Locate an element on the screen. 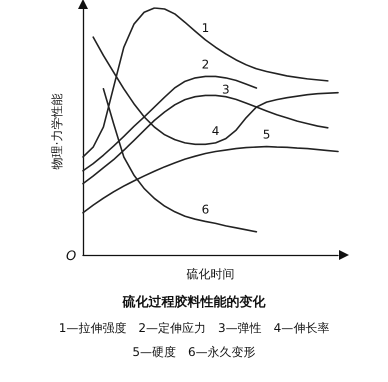 The width and height of the screenshot is (388, 382). text: 5—硬度 6—永久变形 is located at coordinates (194, 352).